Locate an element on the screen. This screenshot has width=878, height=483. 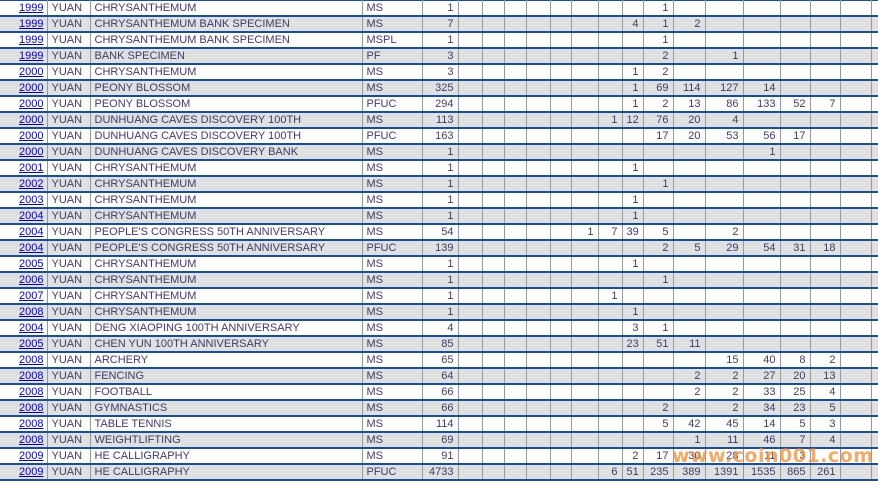
year-cell: 2005 is located at coordinates (23, 344).